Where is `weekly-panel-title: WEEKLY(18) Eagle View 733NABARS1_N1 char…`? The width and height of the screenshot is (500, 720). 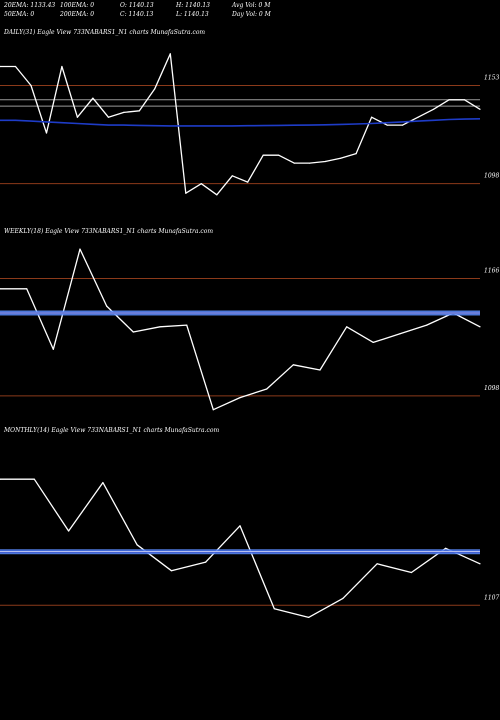
weekly-panel-title: WEEKLY(18) Eagle View 733NABARS1_N1 char… is located at coordinates (108, 231).